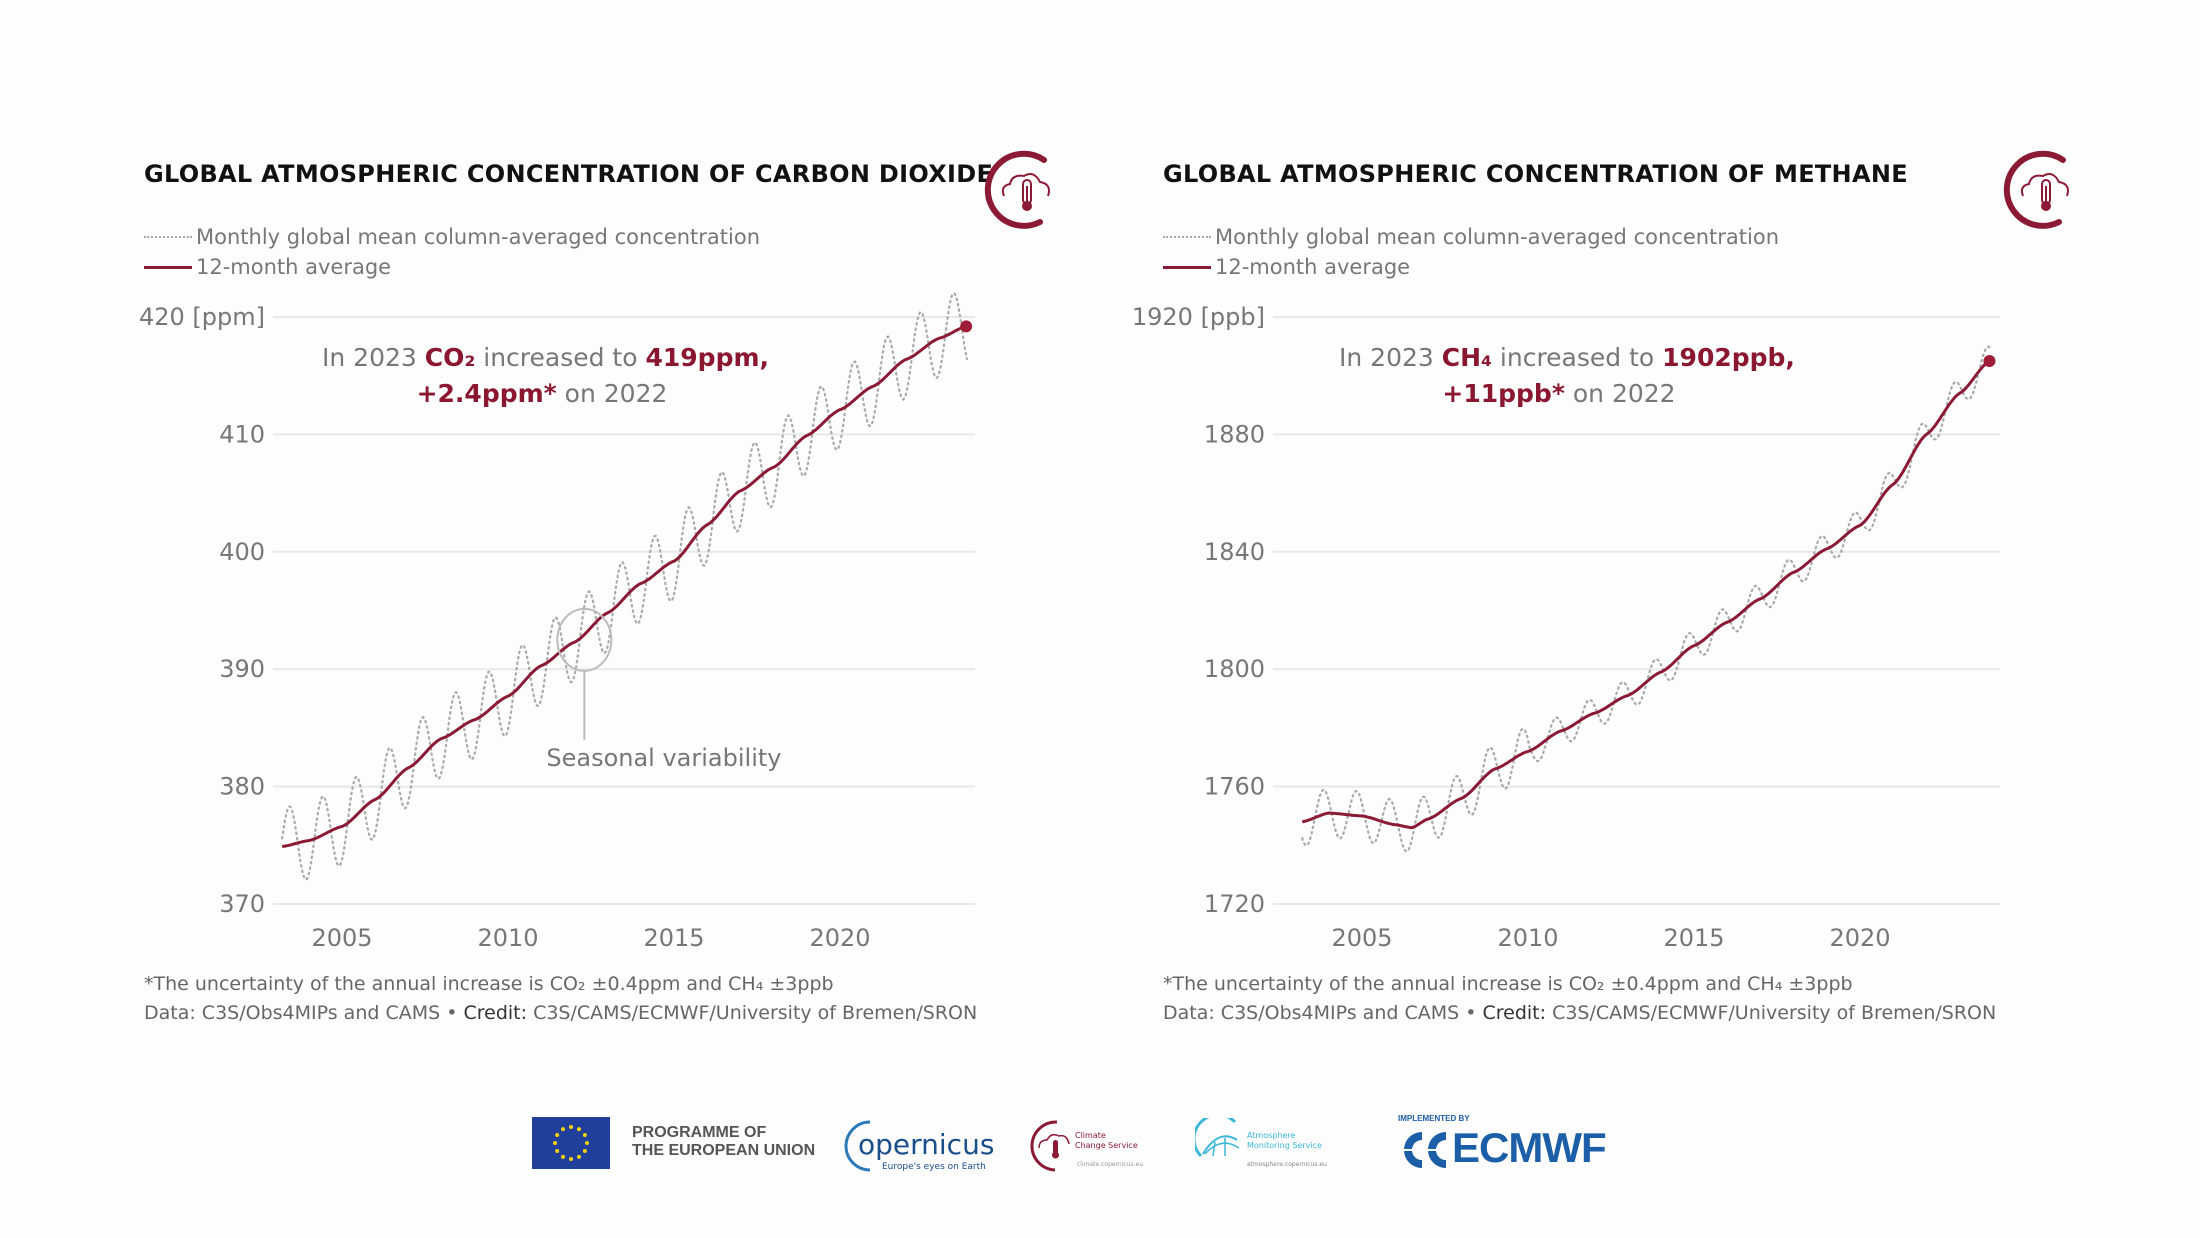 Image resolution: width=2200 pixels, height=1238 pixels. What do you see at coordinates (699, 1132) in the screenshot?
I see `eu-line1: PROGRAMME OF` at bounding box center [699, 1132].